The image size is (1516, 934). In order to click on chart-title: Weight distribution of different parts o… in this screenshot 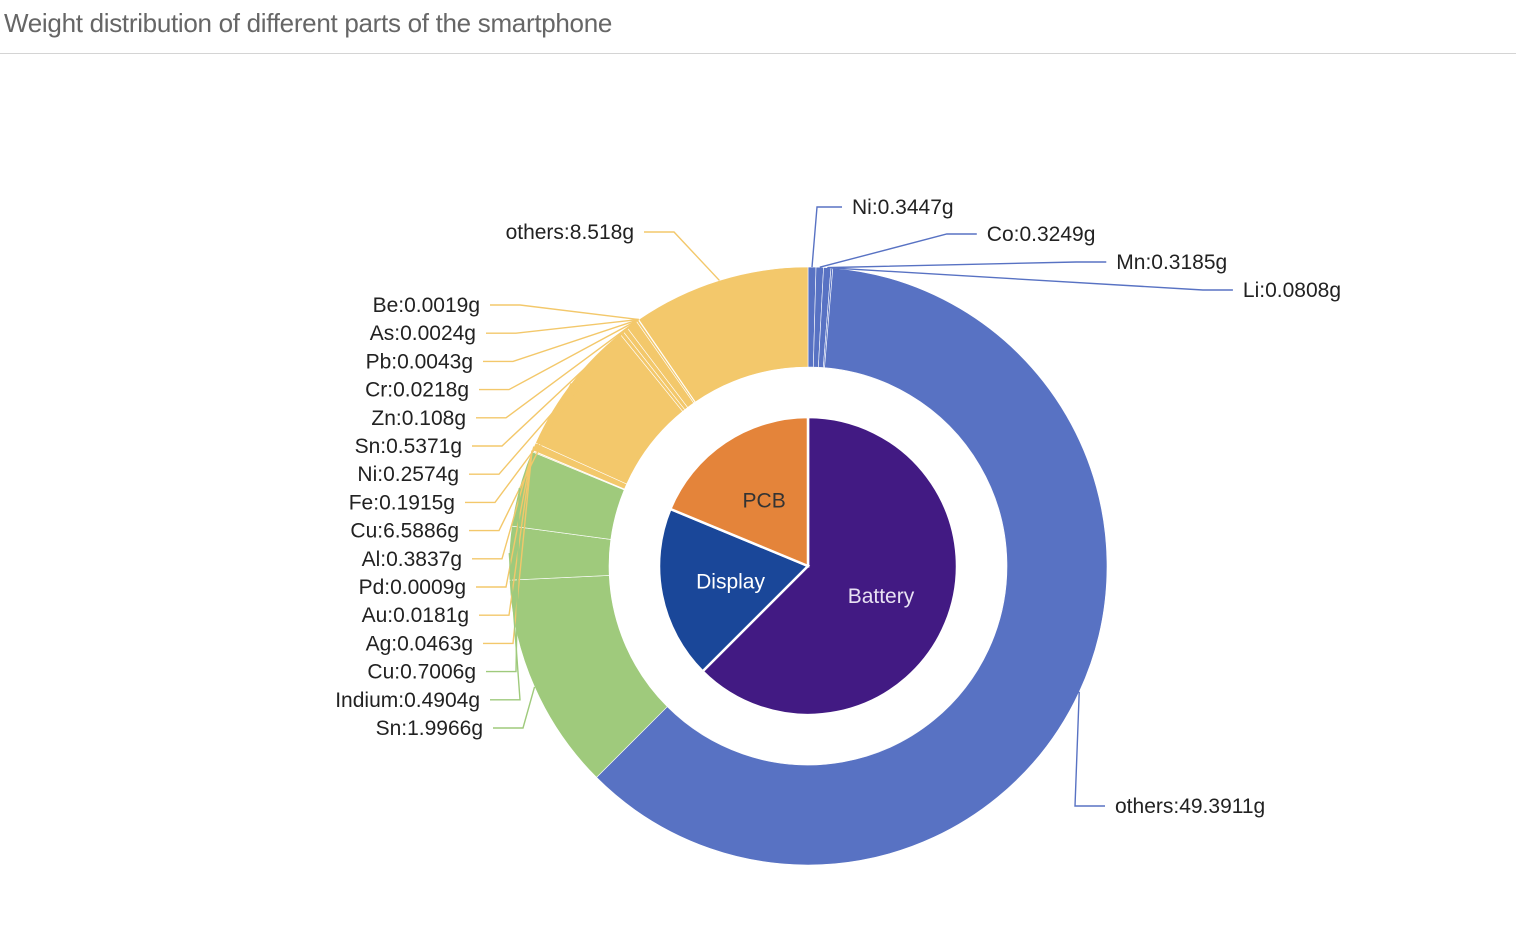, I will do `click(308, 23)`.